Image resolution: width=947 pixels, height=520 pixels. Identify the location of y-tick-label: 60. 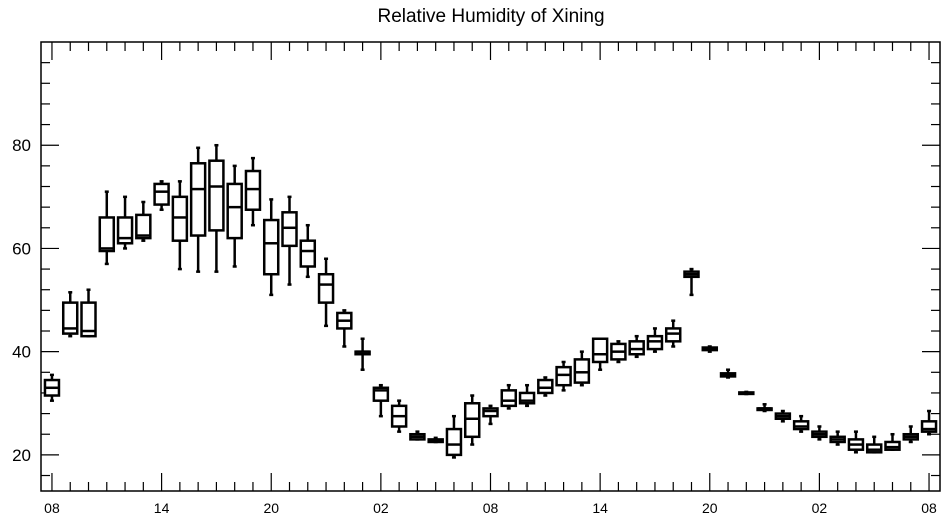
(21, 248).